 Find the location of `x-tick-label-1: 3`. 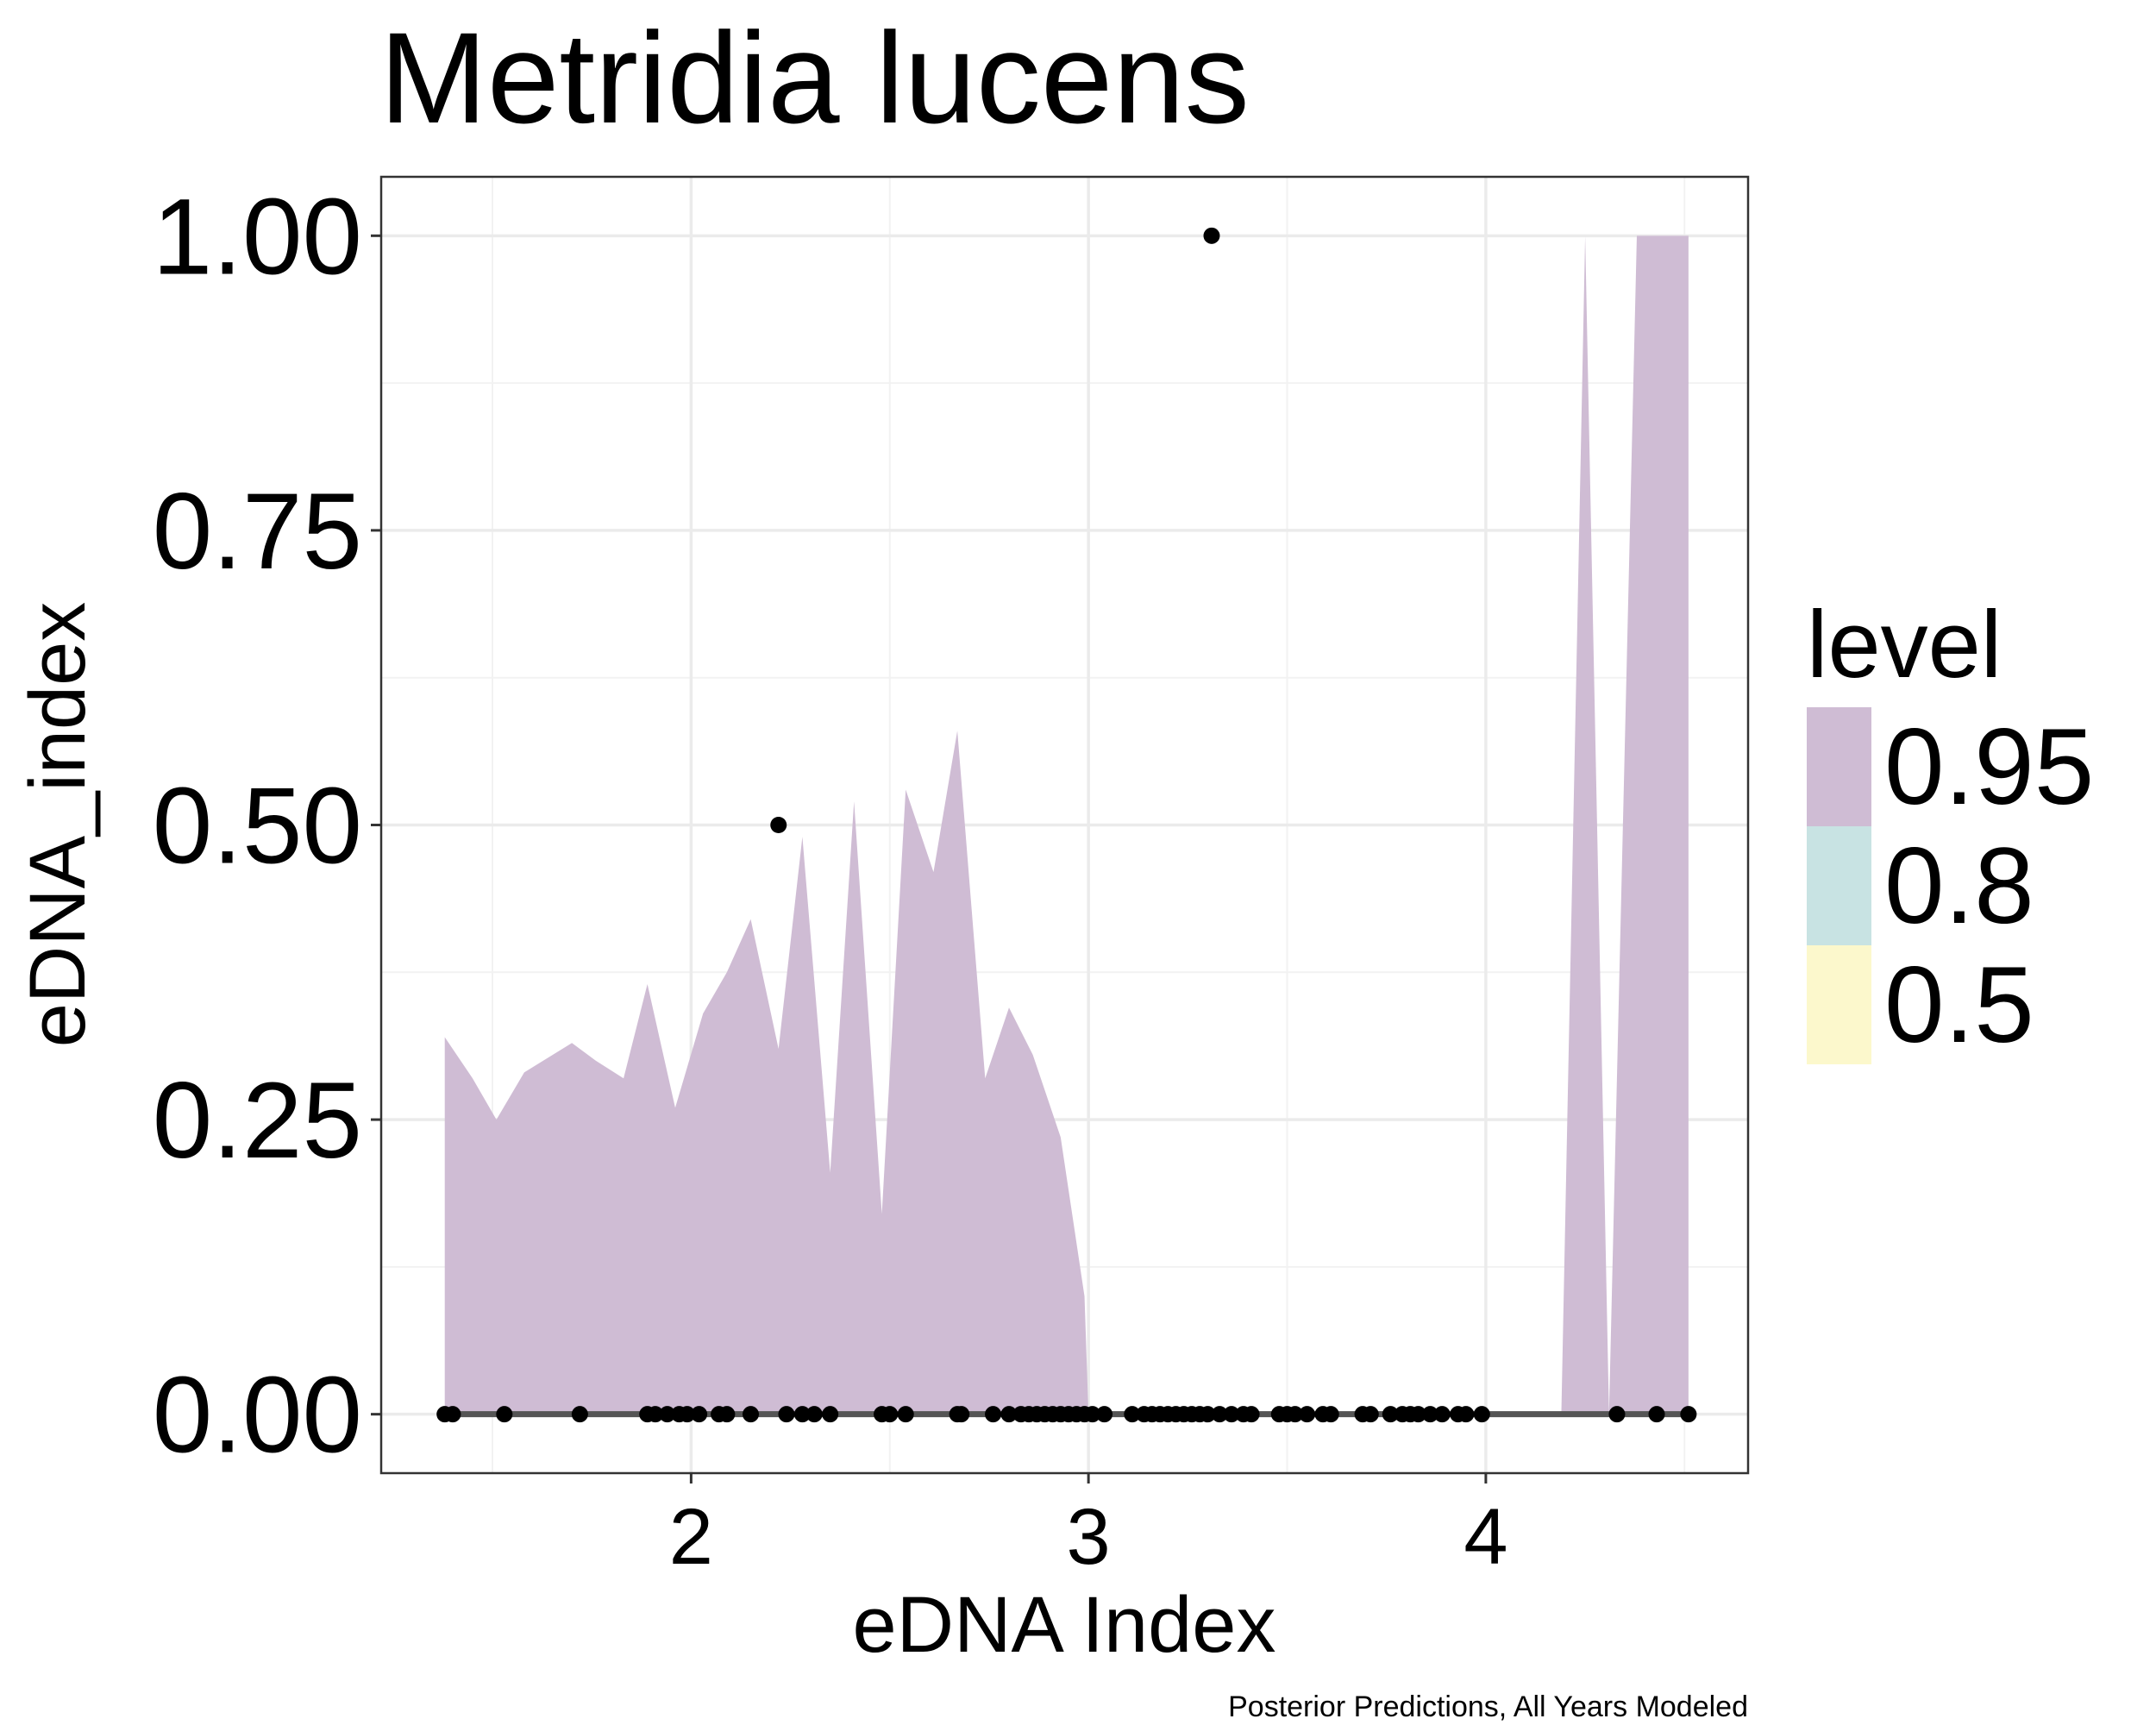

x-tick-label-1: 3 is located at coordinates (1089, 1537).